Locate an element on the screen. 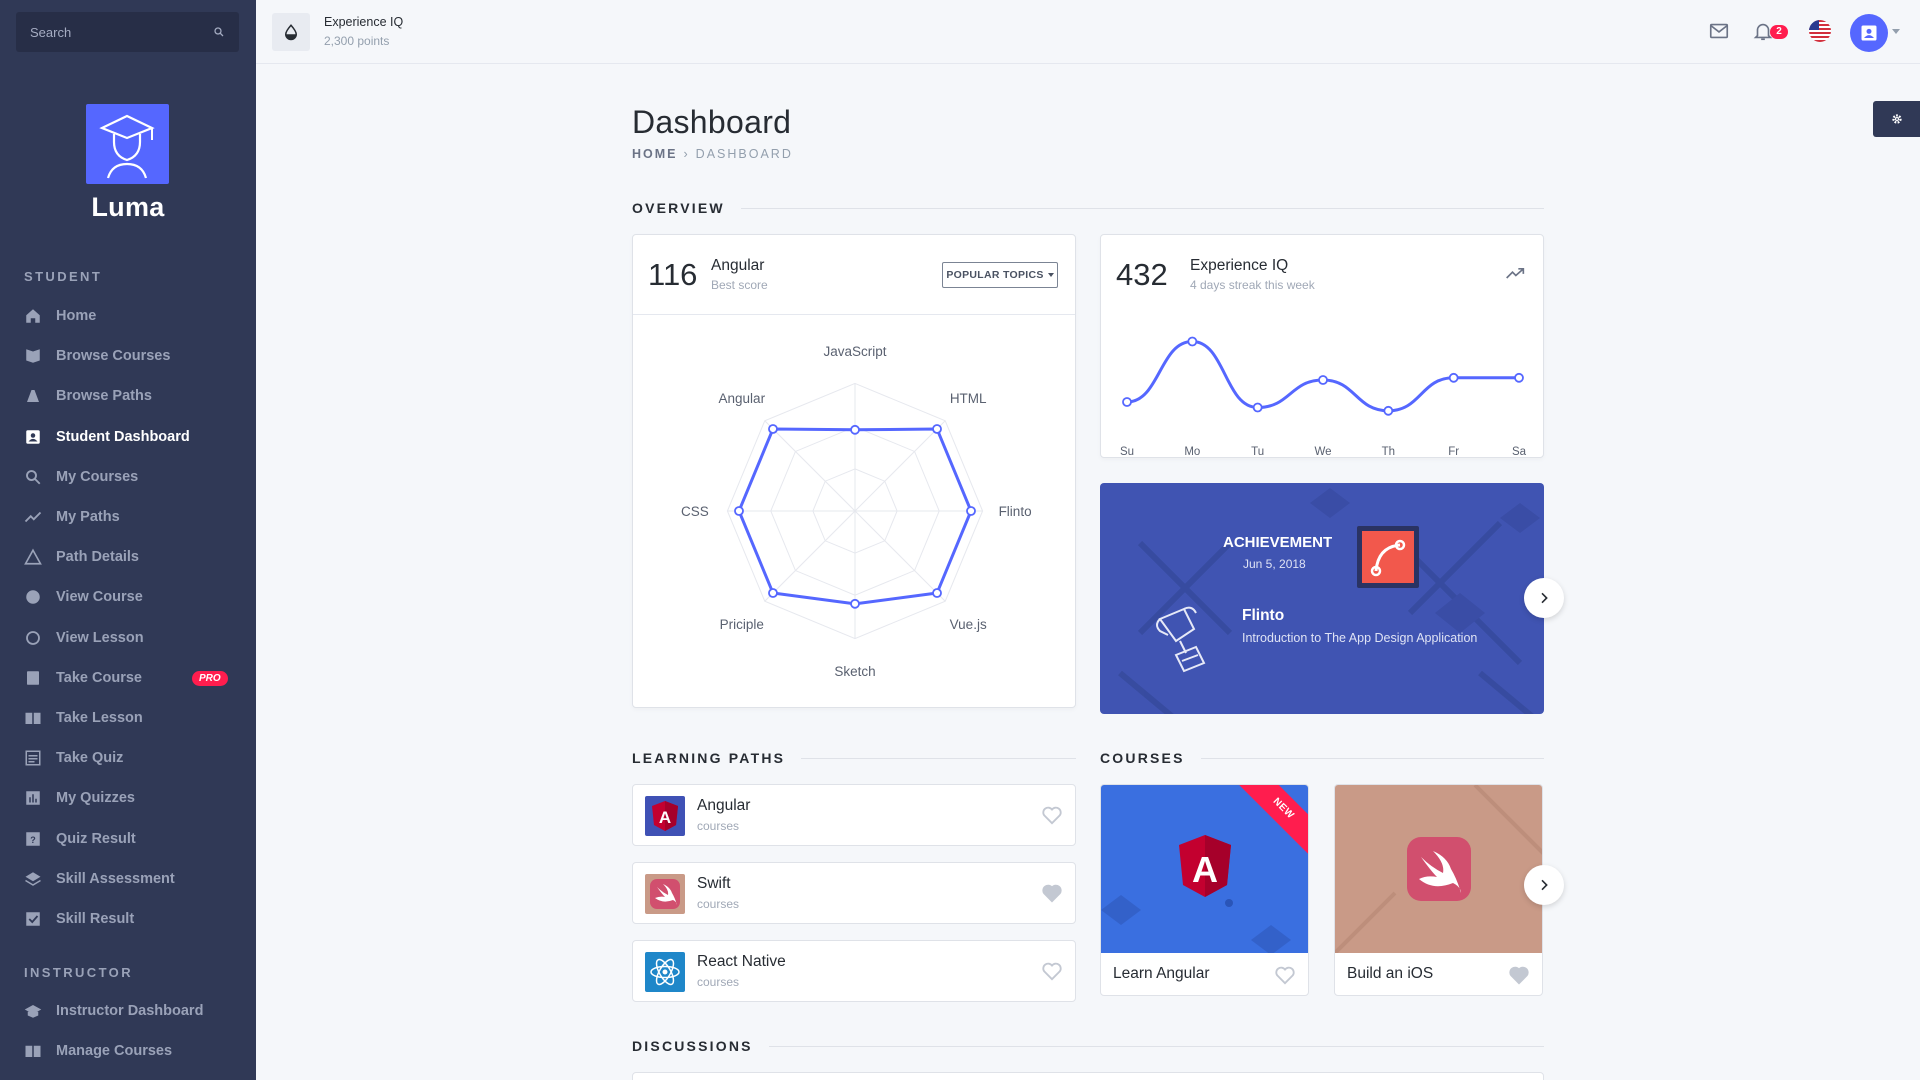  angular-score: 116 is located at coordinates (673, 274).